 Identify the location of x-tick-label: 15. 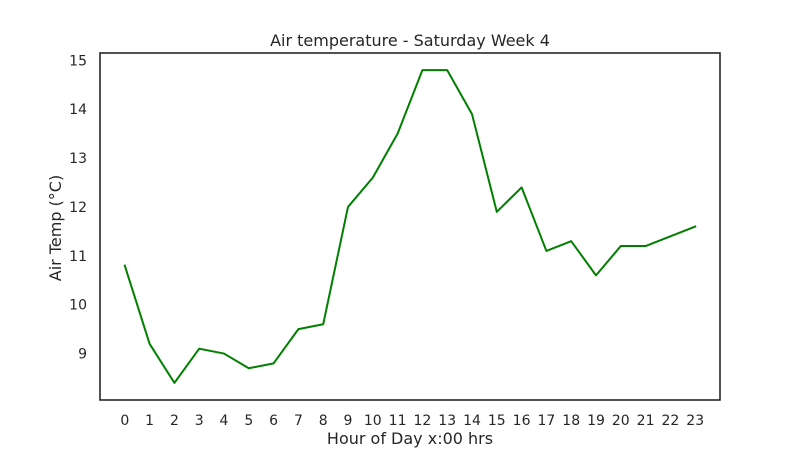
(497, 421).